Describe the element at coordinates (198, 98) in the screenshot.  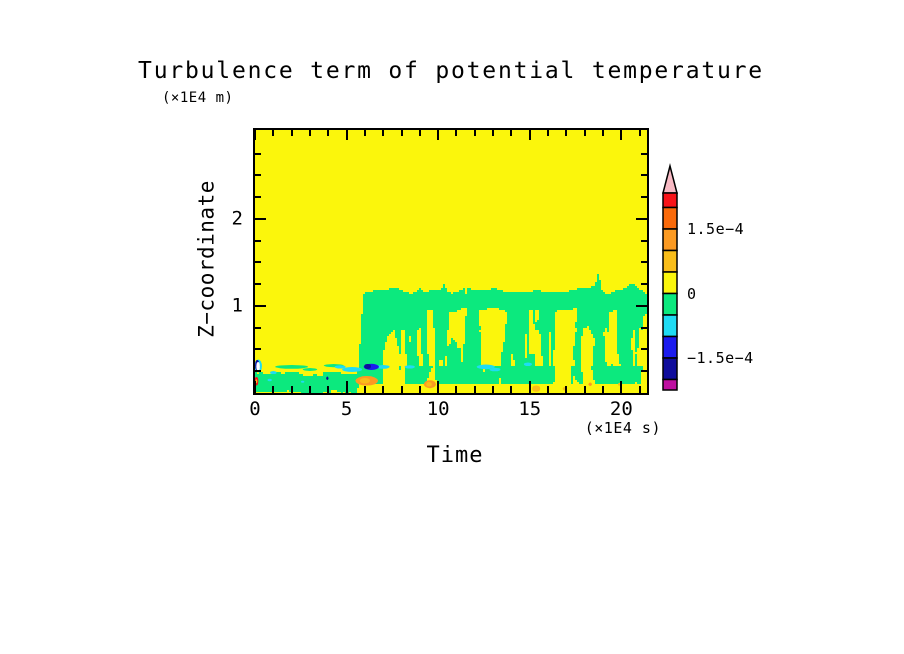
I see `y-axis-unit-label: (×1E4 m)` at that location.